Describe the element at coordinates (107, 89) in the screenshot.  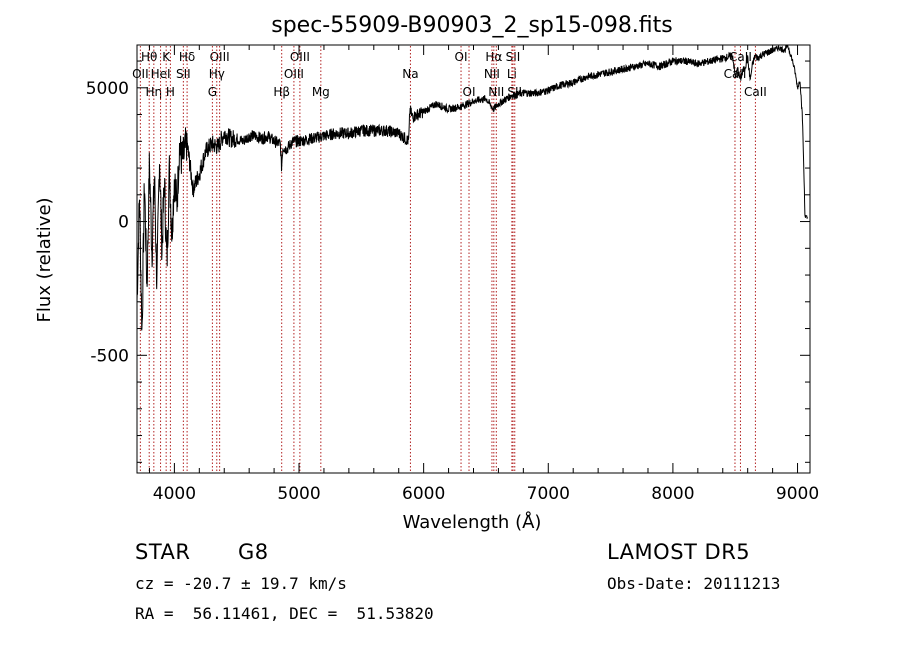
I see `y-tick-label: 5000` at that location.